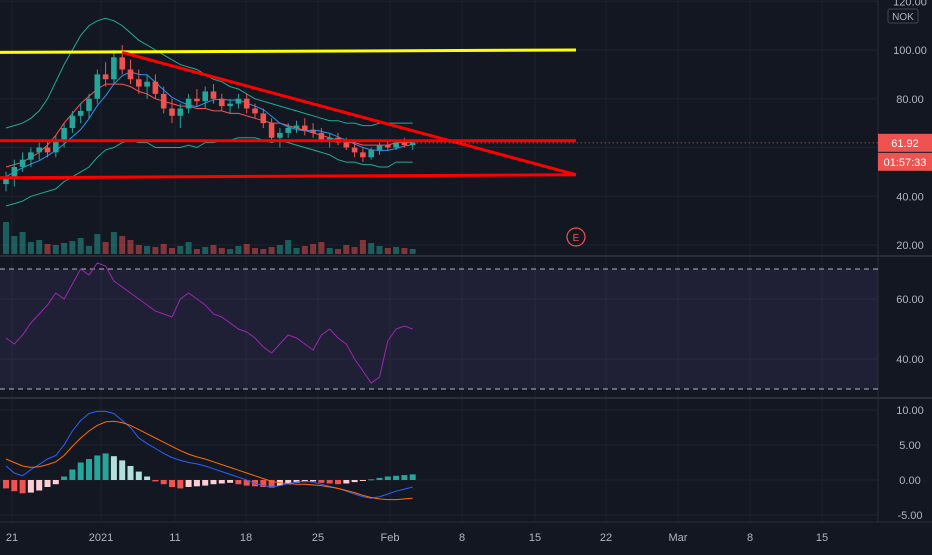 The image size is (932, 555). I want to click on price-tick-label: 20.00, so click(910, 246).